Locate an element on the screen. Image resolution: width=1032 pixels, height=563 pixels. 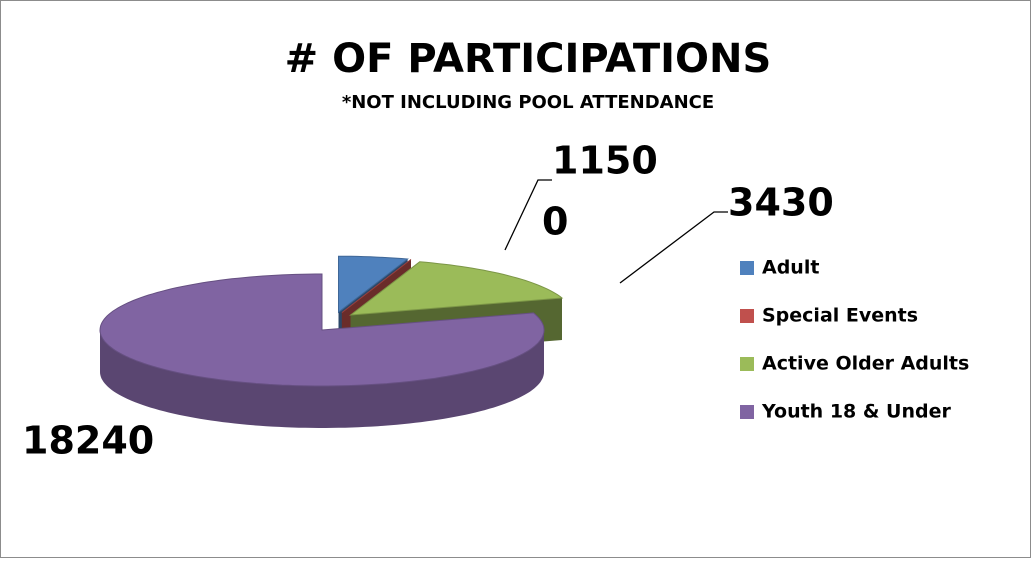
chart-title: # OF PARTICIPATIONS is located at coordinates (528, 59).